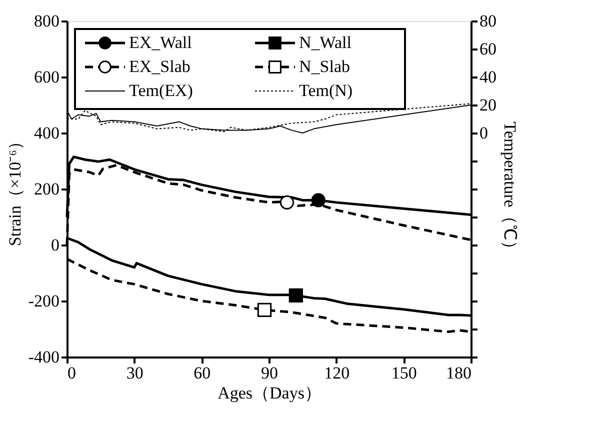 The image size is (606, 429). What do you see at coordinates (202, 373) in the screenshot?
I see `x-tick-label: 60` at bounding box center [202, 373].